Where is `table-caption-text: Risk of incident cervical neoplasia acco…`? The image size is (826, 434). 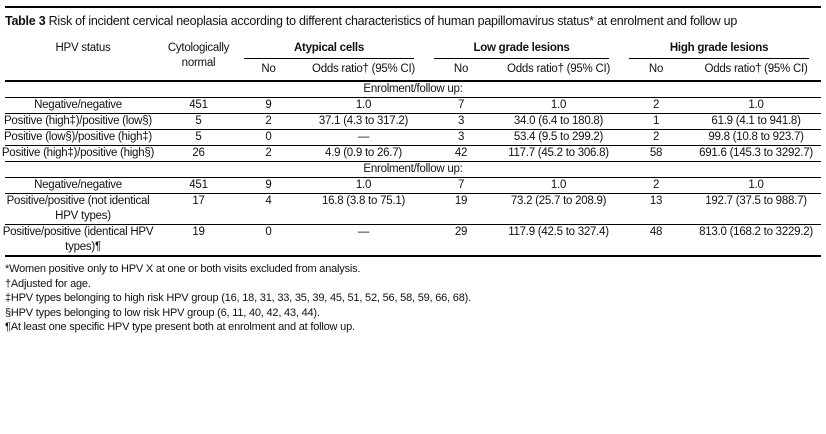
table-caption-text: Risk of incident cervical neoplasia acco… is located at coordinates (393, 21).